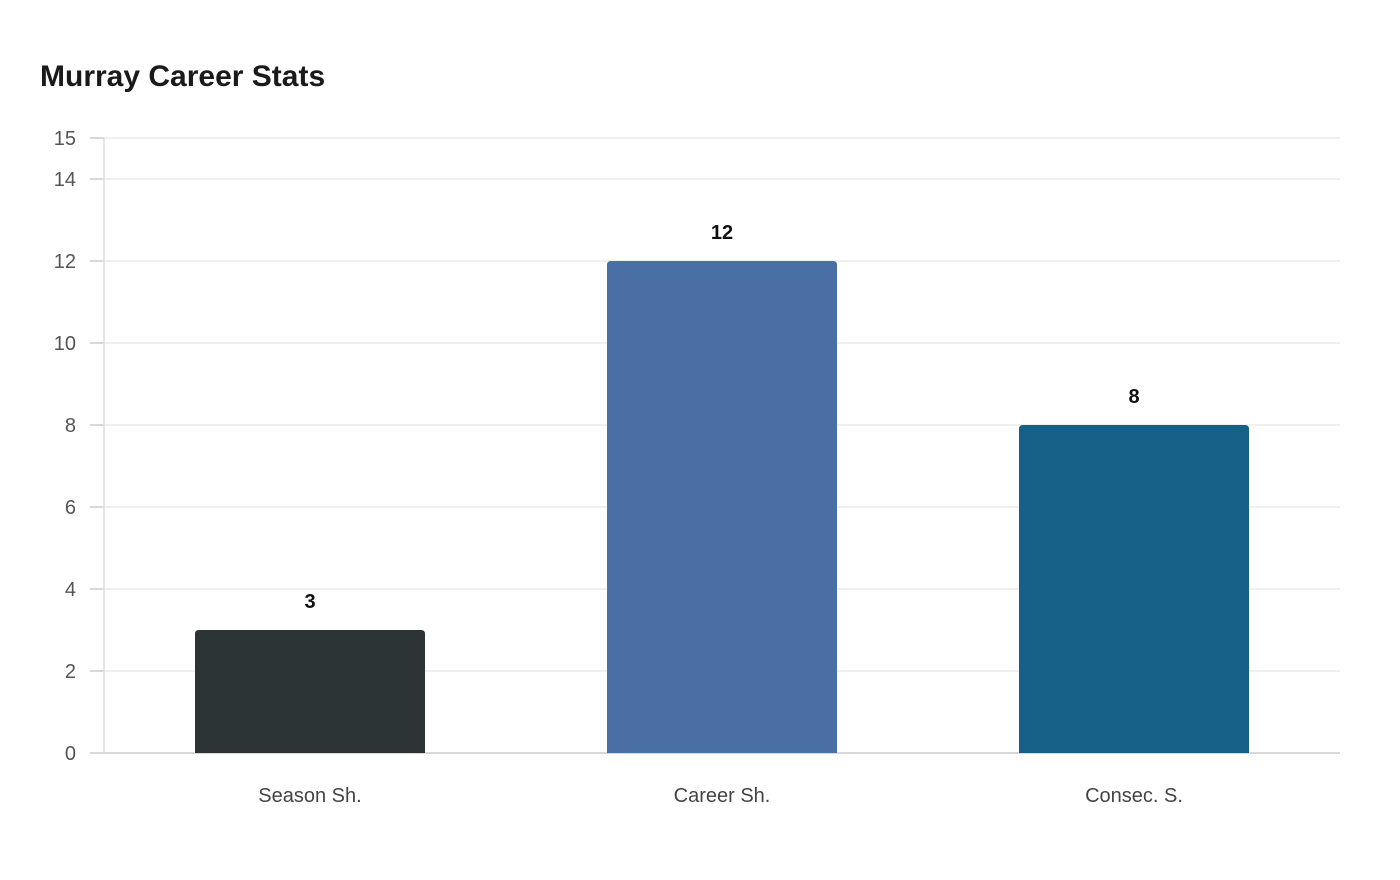 Image resolution: width=1400 pixels, height=880 pixels. What do you see at coordinates (183, 76) in the screenshot?
I see `chart-title: Murray Career Stats` at bounding box center [183, 76].